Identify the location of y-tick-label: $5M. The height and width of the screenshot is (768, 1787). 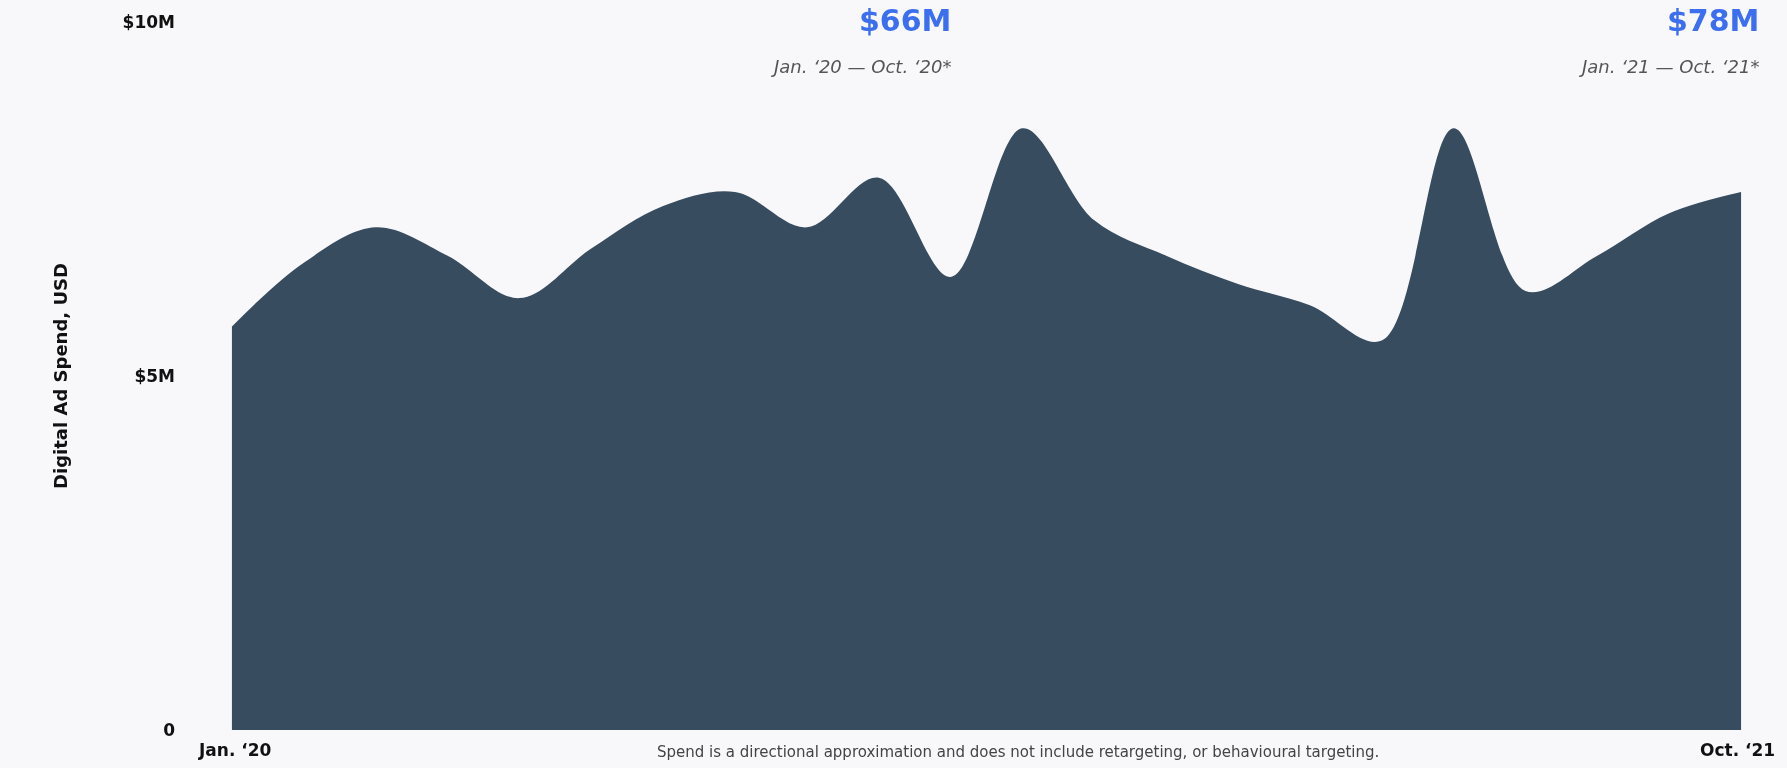
(154, 375).